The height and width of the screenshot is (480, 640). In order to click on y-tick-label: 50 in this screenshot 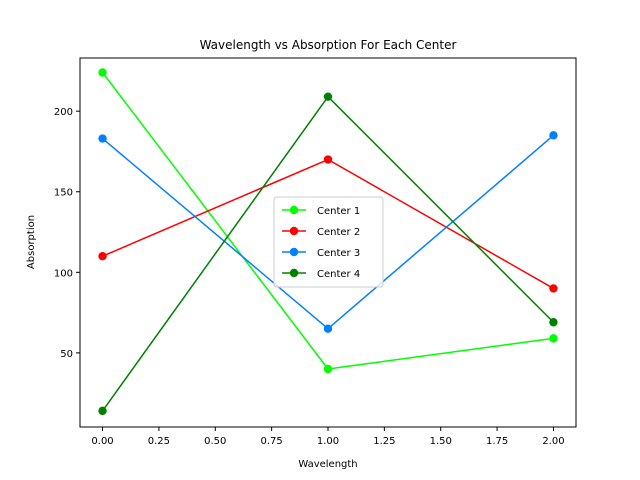, I will do `click(66, 354)`.